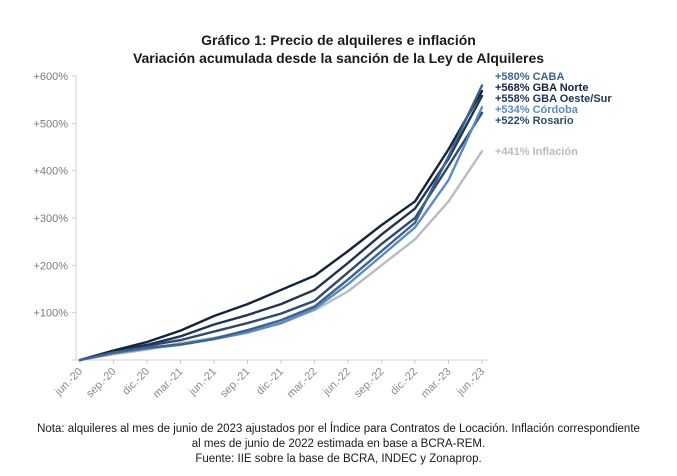  Describe the element at coordinates (553, 99) in the screenshot. I see `series-end-label: +558% GBA Oeste/Sur` at that location.